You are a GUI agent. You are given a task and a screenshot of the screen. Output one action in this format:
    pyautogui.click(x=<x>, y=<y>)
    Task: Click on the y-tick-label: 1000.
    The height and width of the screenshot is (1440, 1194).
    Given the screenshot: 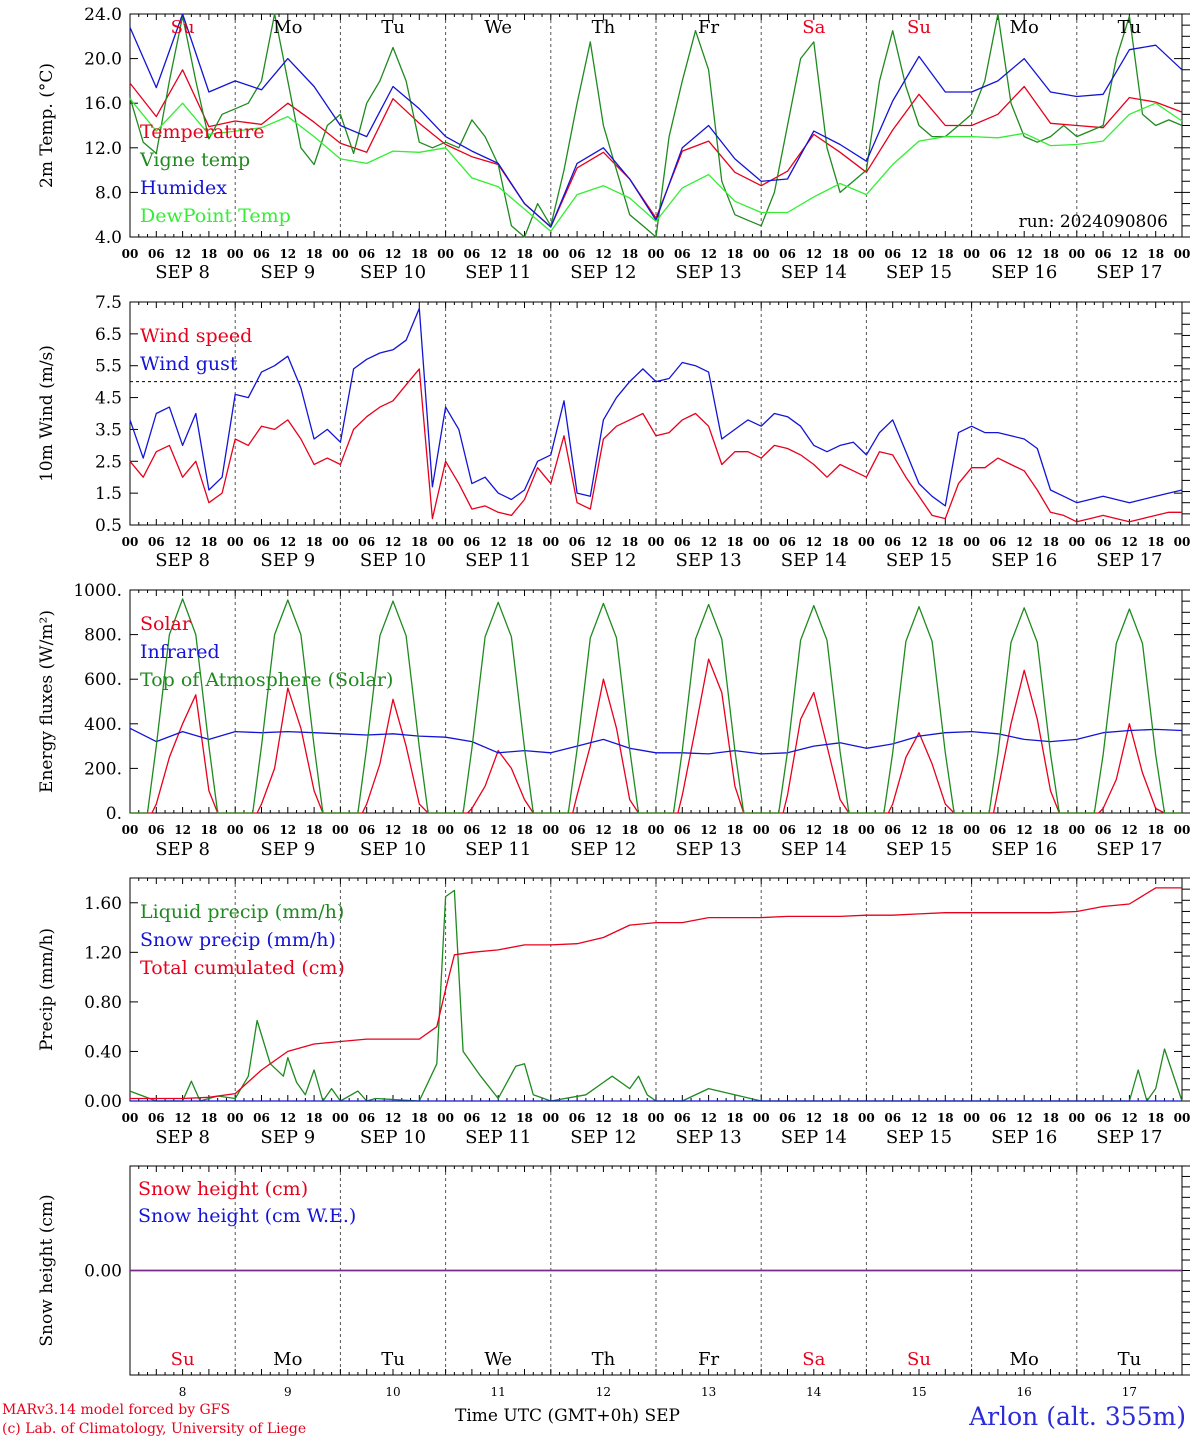 What is the action you would take?
    pyautogui.click(x=97, y=591)
    